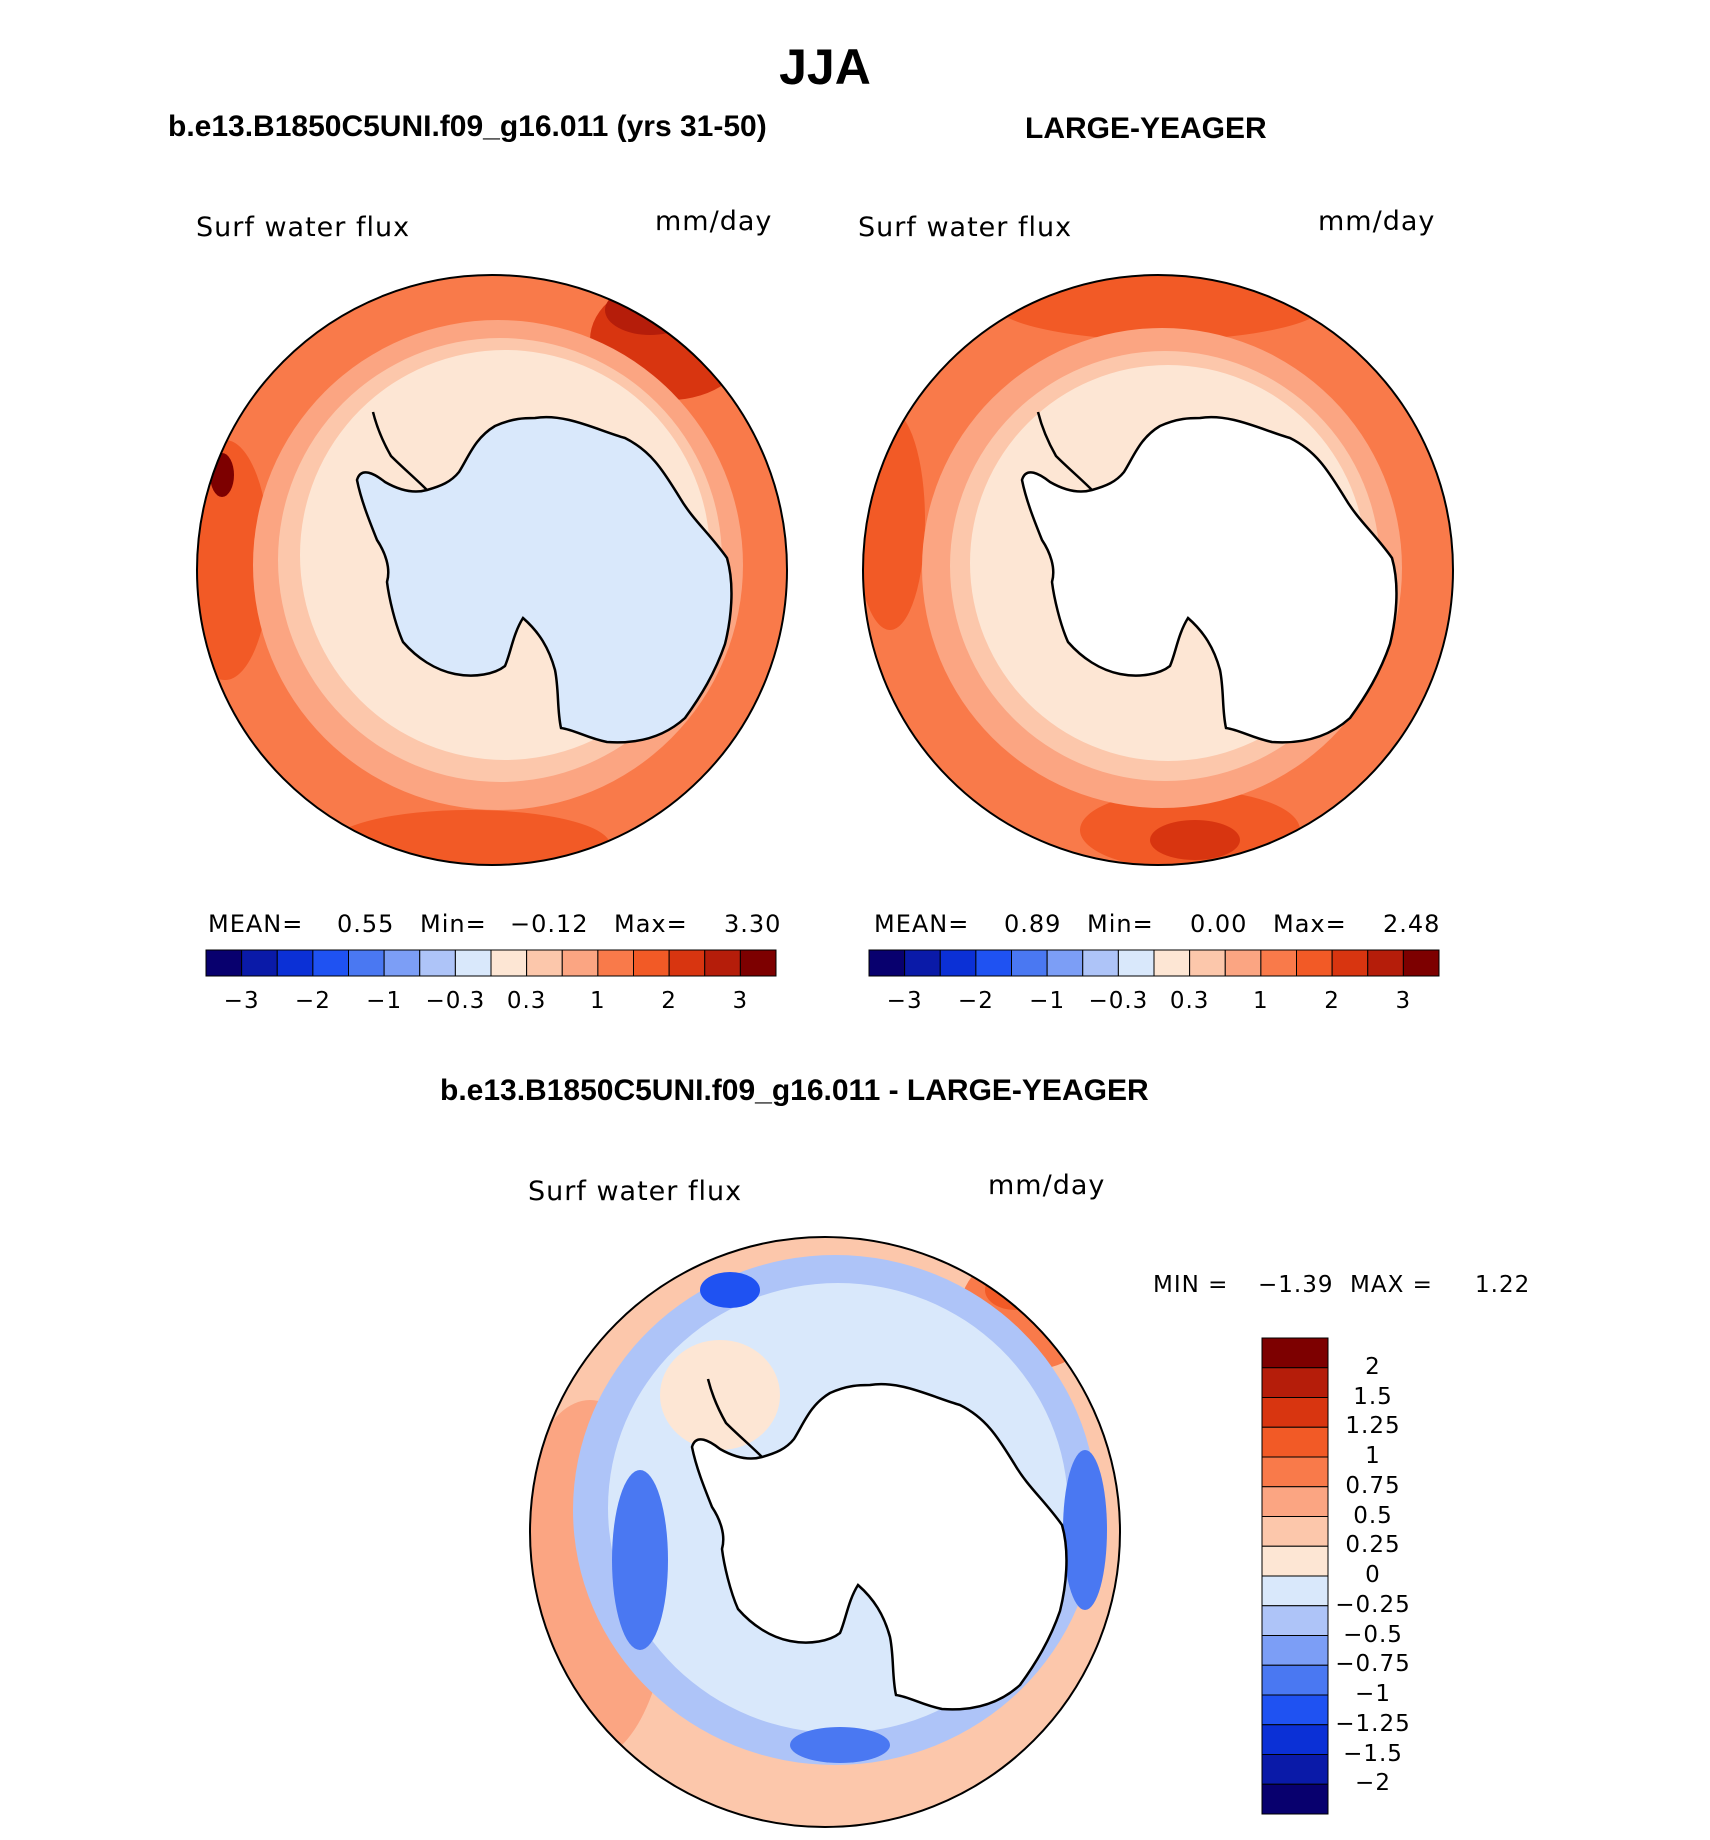  Describe the element at coordinates (975, 1001) in the screenshot. I see `panel2-colorbar-tick-label: −2` at that location.